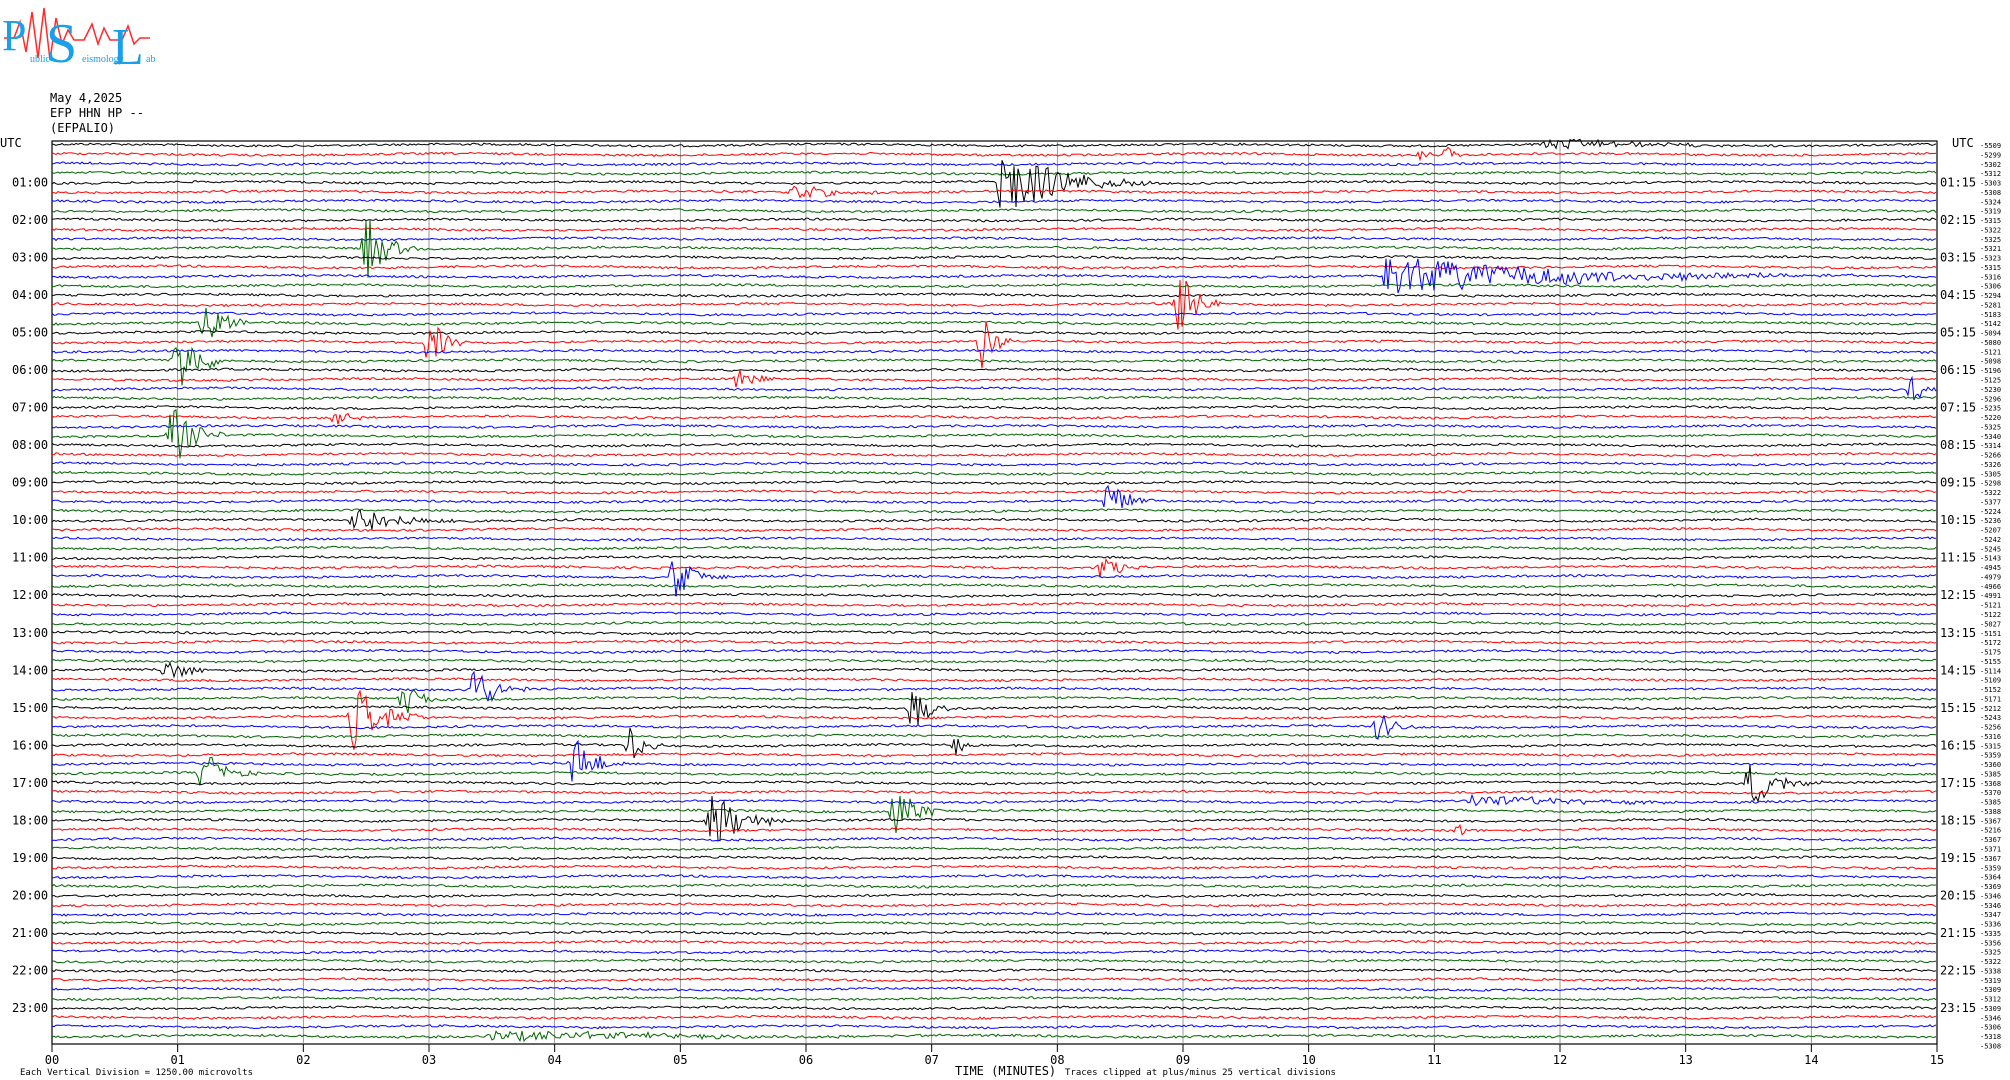  I want to click on row-offset-label: -5256, so click(1990, 728).